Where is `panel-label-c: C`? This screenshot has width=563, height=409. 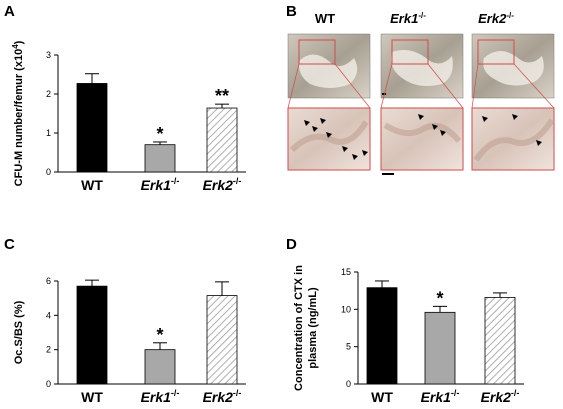
panel-label-c: C is located at coordinates (9, 244).